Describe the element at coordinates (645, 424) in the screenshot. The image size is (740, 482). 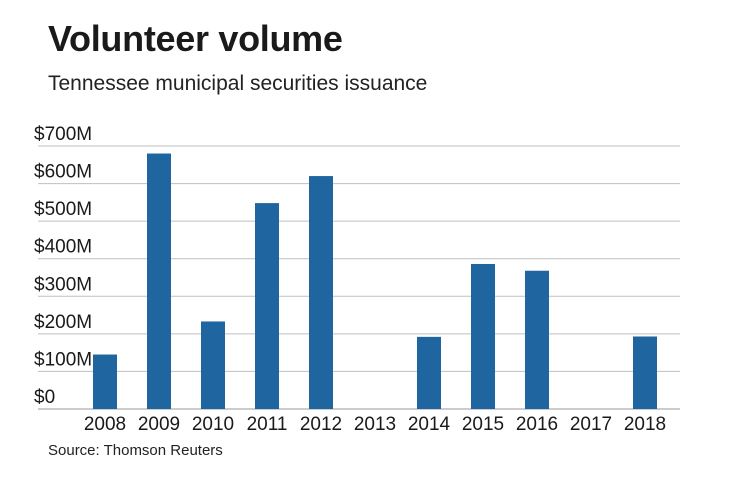
I see `x-tick-label: 2018` at that location.